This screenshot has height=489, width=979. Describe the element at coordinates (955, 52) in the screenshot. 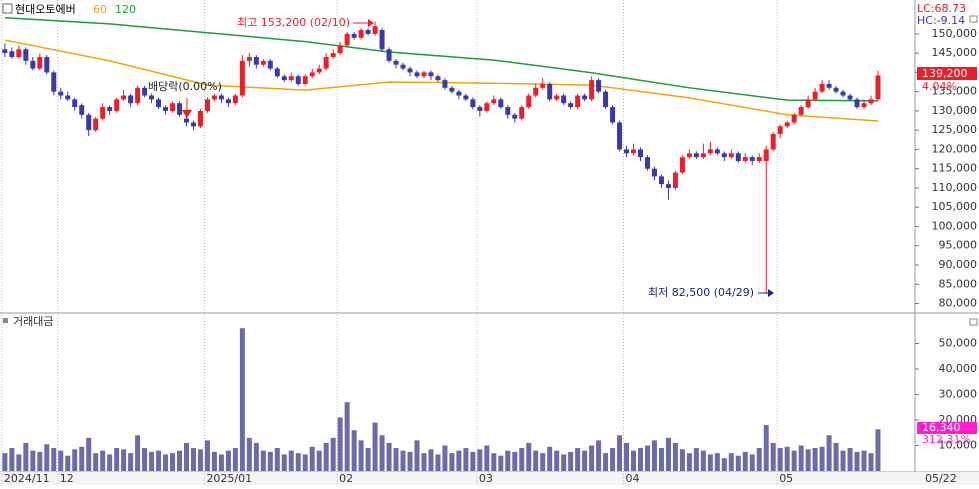

I see `y-tick-label: 145,000` at that location.